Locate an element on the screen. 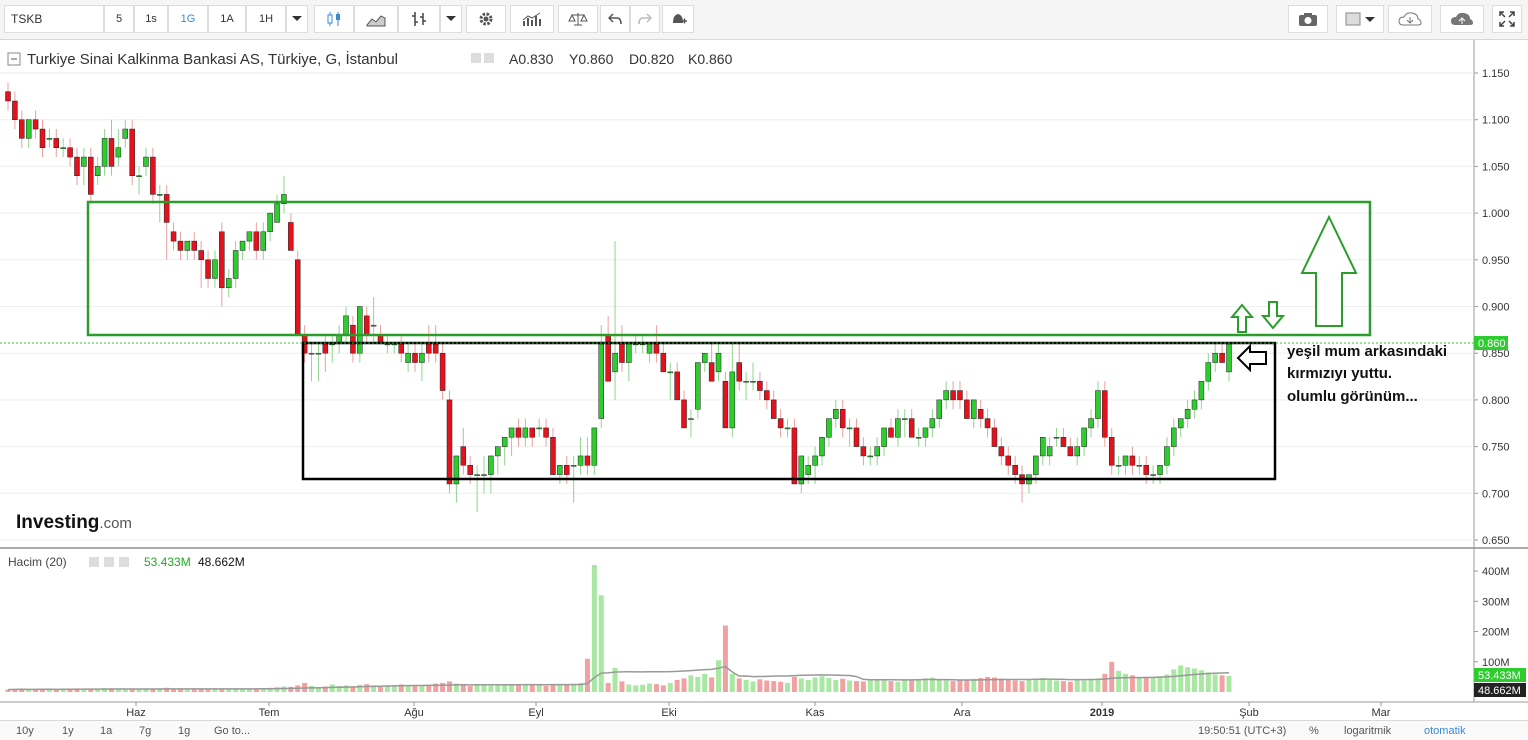  vol-settings-icon is located at coordinates (109, 562).